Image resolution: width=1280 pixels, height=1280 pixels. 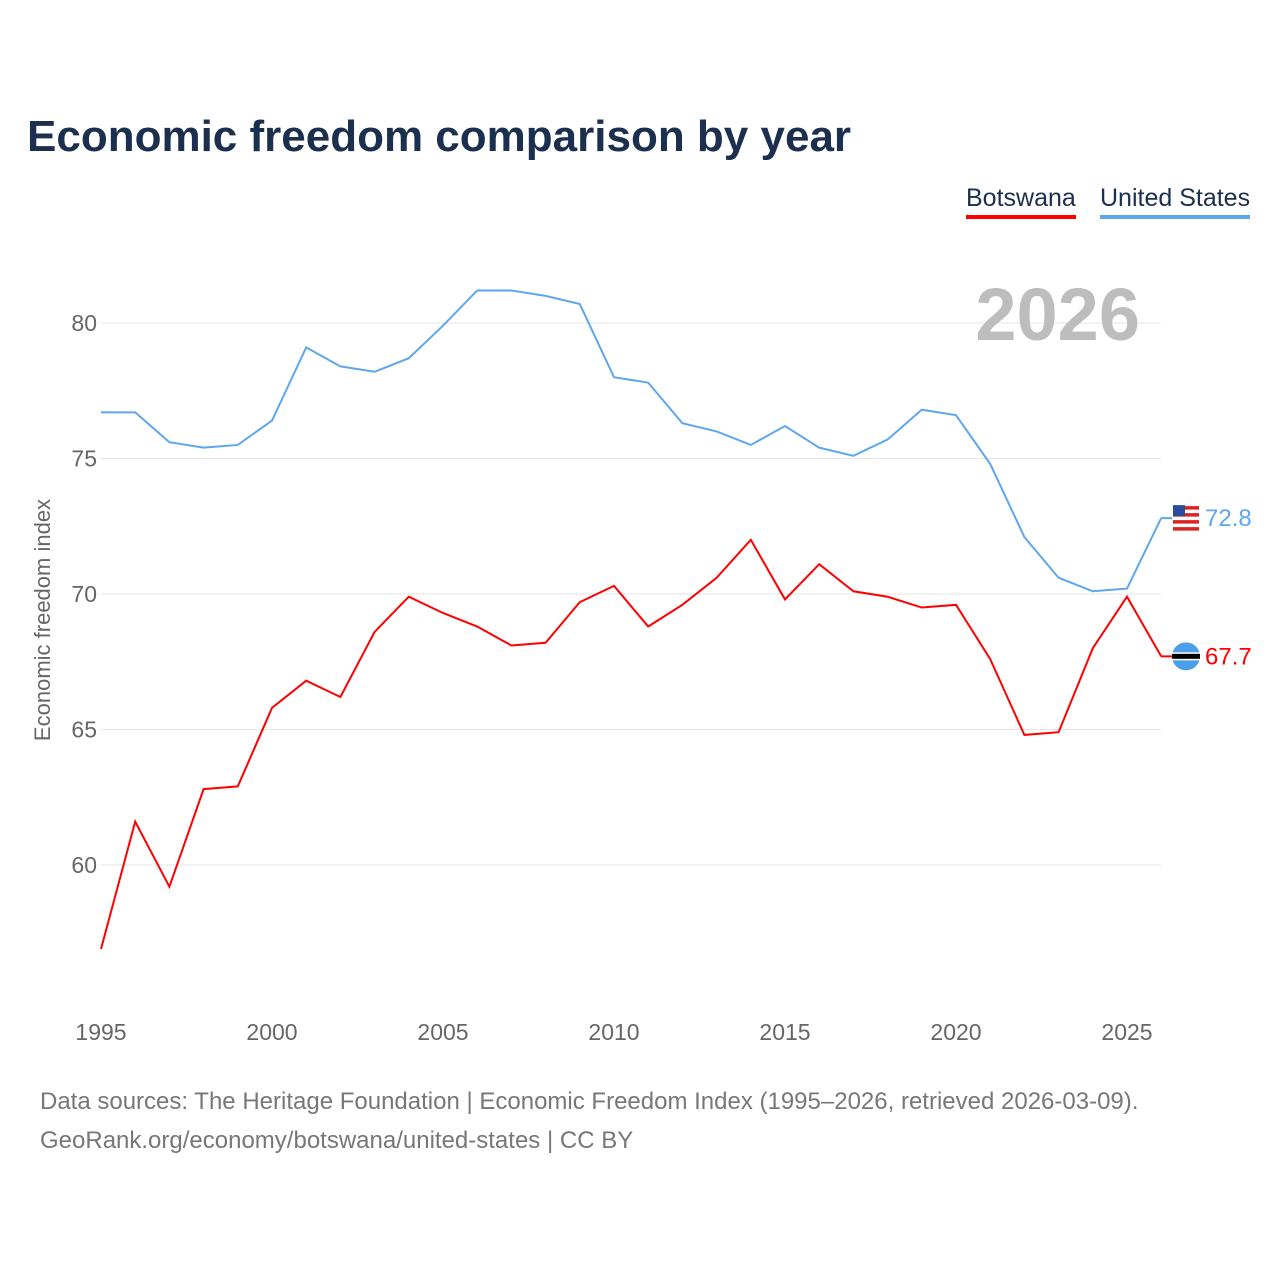 What do you see at coordinates (1179, 511) in the screenshot?
I see `flag-canton` at bounding box center [1179, 511].